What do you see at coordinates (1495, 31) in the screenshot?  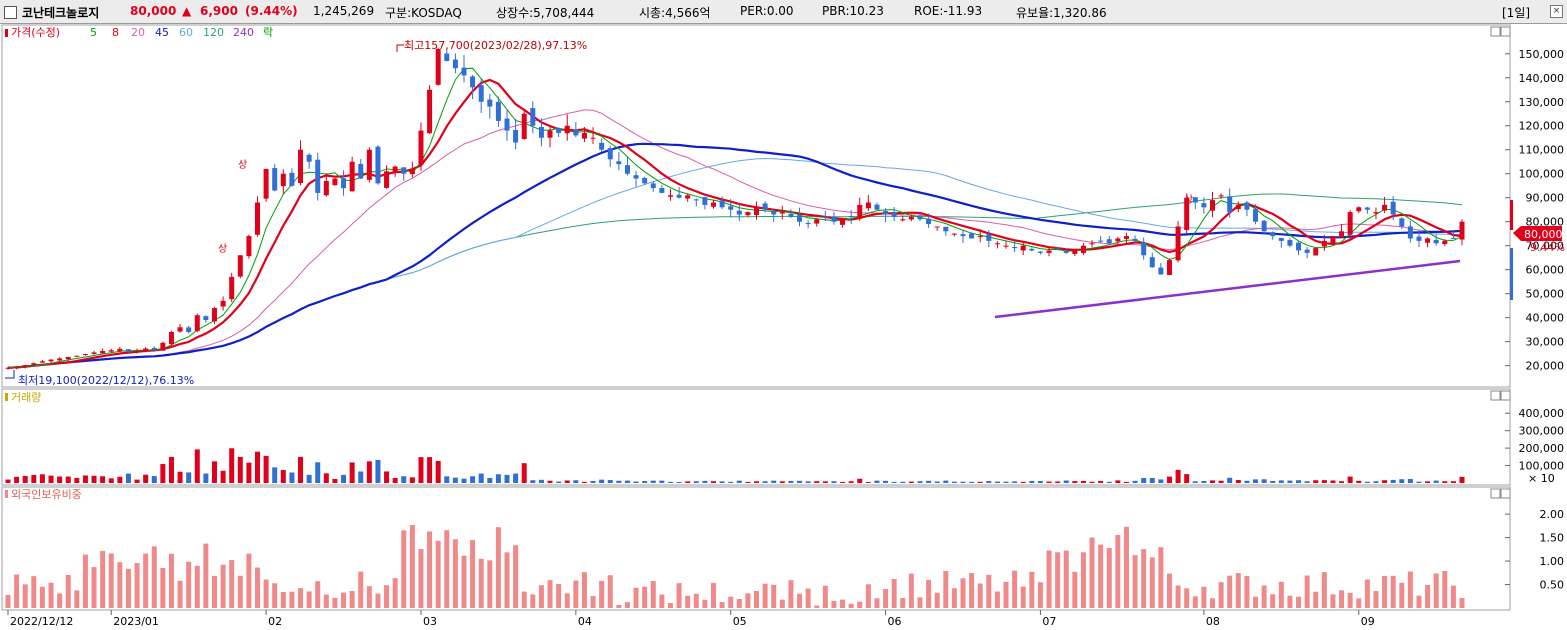 I see `panel-minimize-icon` at bounding box center [1495, 31].